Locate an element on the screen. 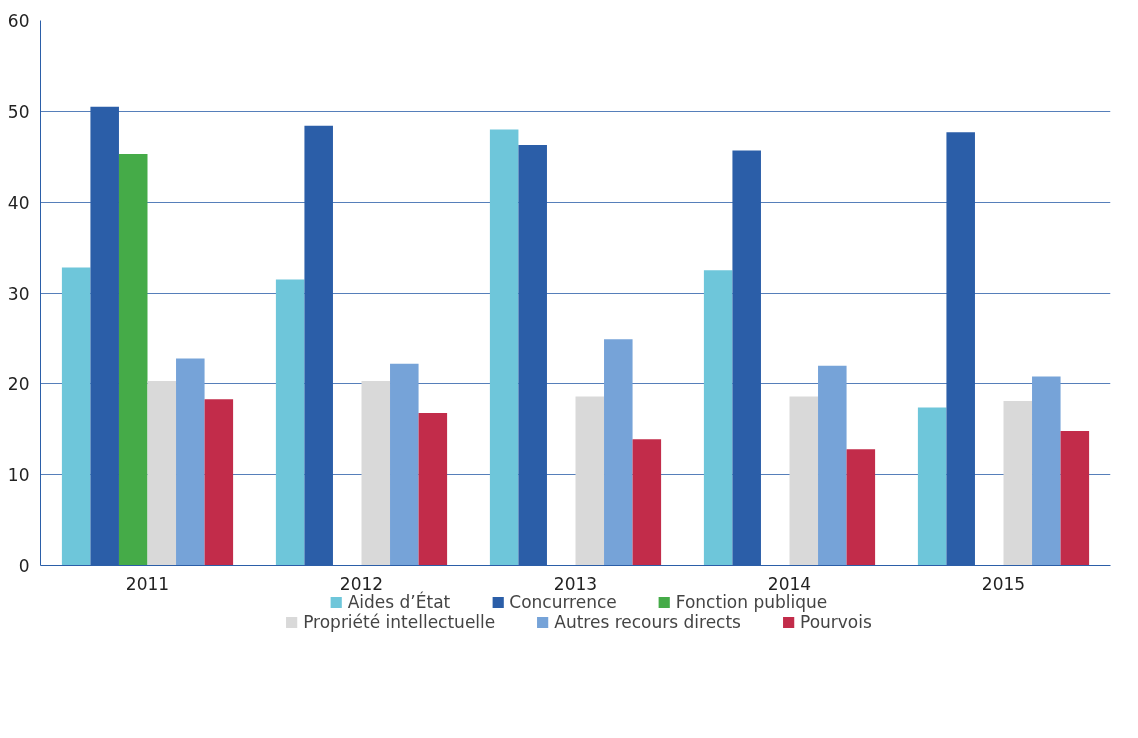 This screenshot has height=738, width=1138. legend-label: Concurrence is located at coordinates (563, 602).